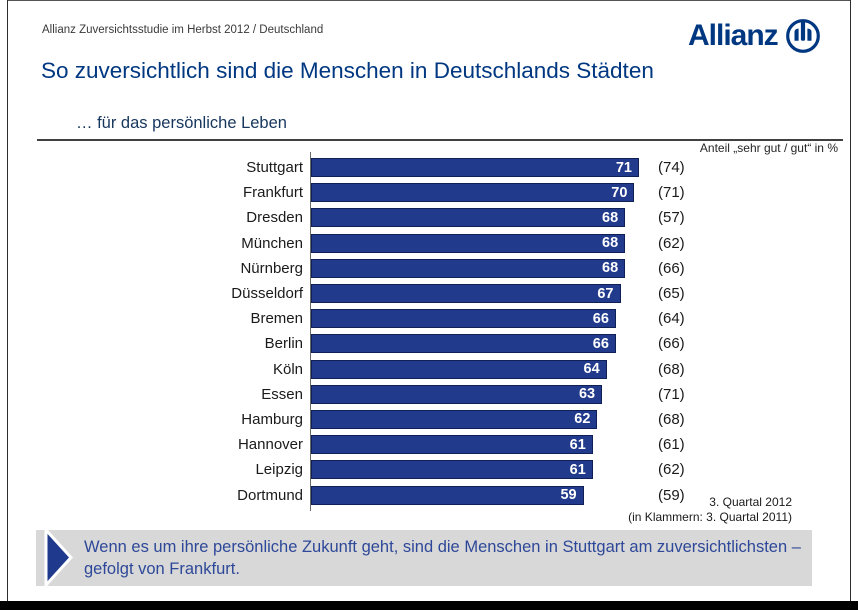 This screenshot has width=858, height=610. Describe the element at coordinates (475, 168) in the screenshot. I see `bar-current-quarter: 71` at that location.